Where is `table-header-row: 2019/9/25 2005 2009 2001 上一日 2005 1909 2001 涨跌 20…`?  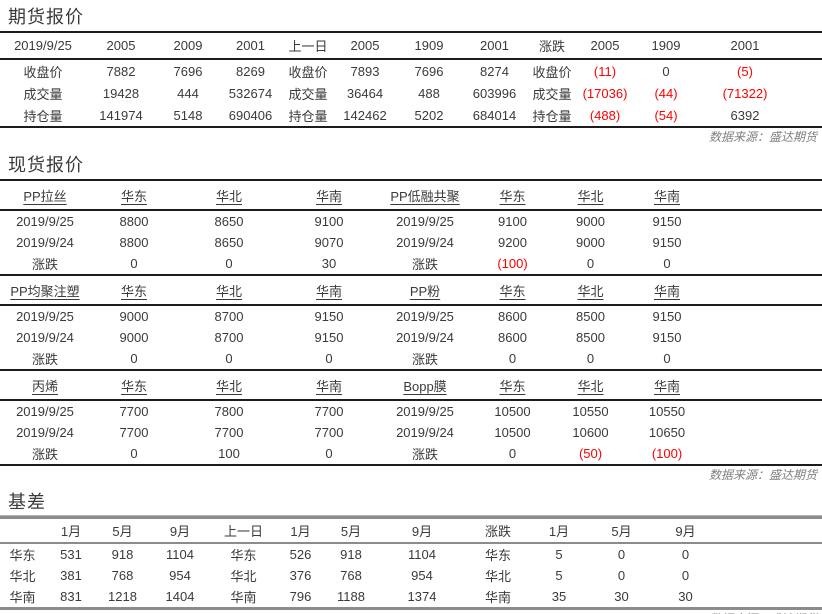
table-header-row: 2019/9/25 2005 2009 2001 上一日 2005 1909 2001 涨跌 20… is located at coordinates (411, 45).